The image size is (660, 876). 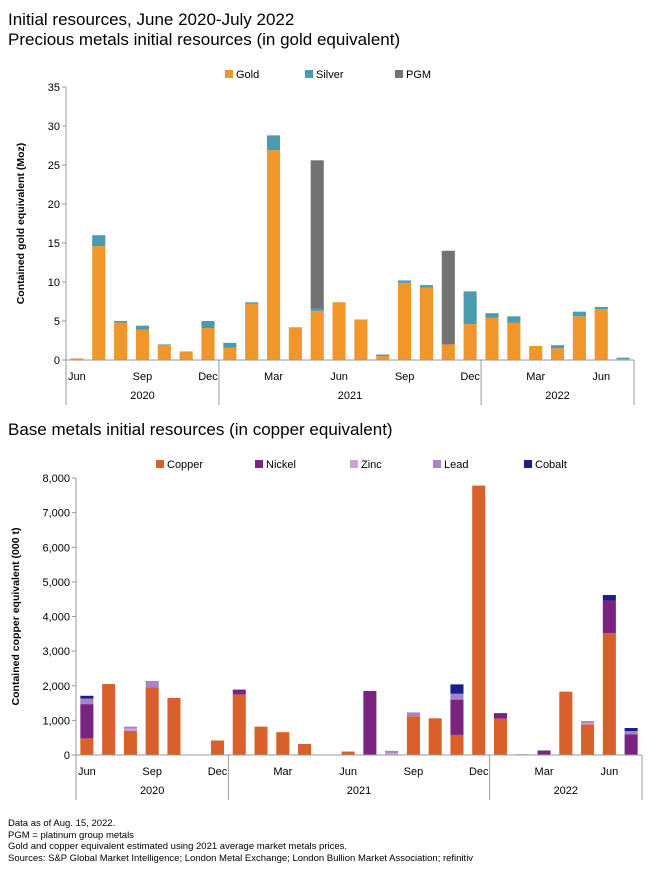 I want to click on legend-label-silver: Silver, so click(x=330, y=75).